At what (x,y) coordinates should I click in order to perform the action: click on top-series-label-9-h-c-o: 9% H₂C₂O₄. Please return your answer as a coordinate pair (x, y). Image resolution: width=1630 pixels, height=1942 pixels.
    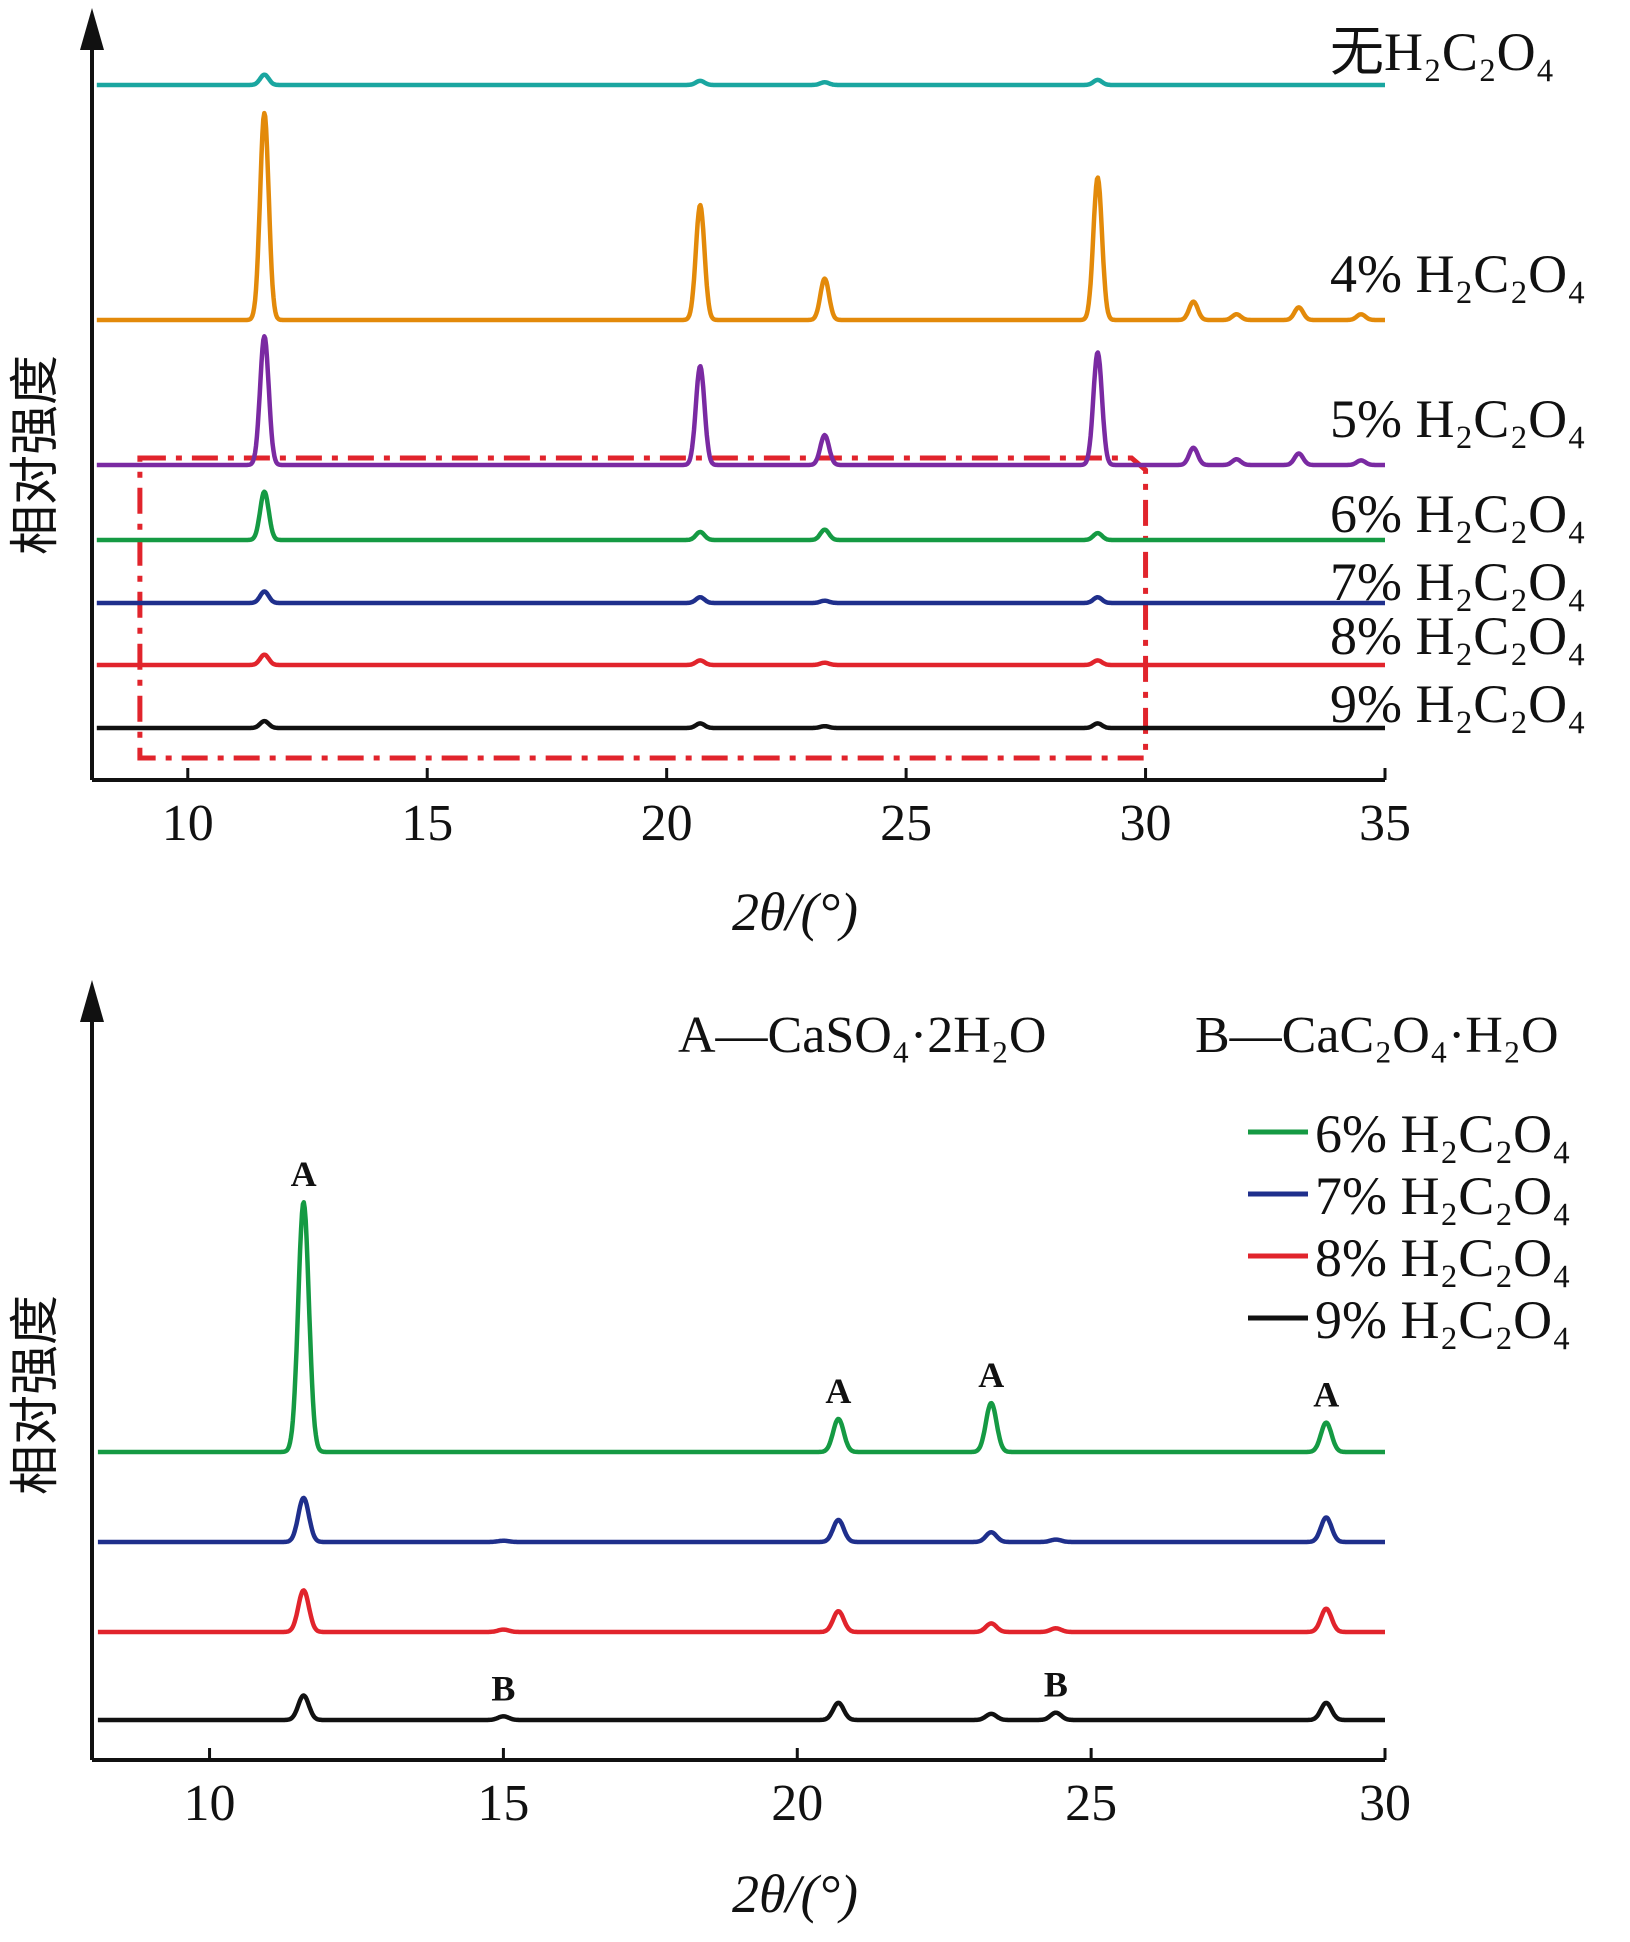
    Looking at the image, I should click on (1458, 704).